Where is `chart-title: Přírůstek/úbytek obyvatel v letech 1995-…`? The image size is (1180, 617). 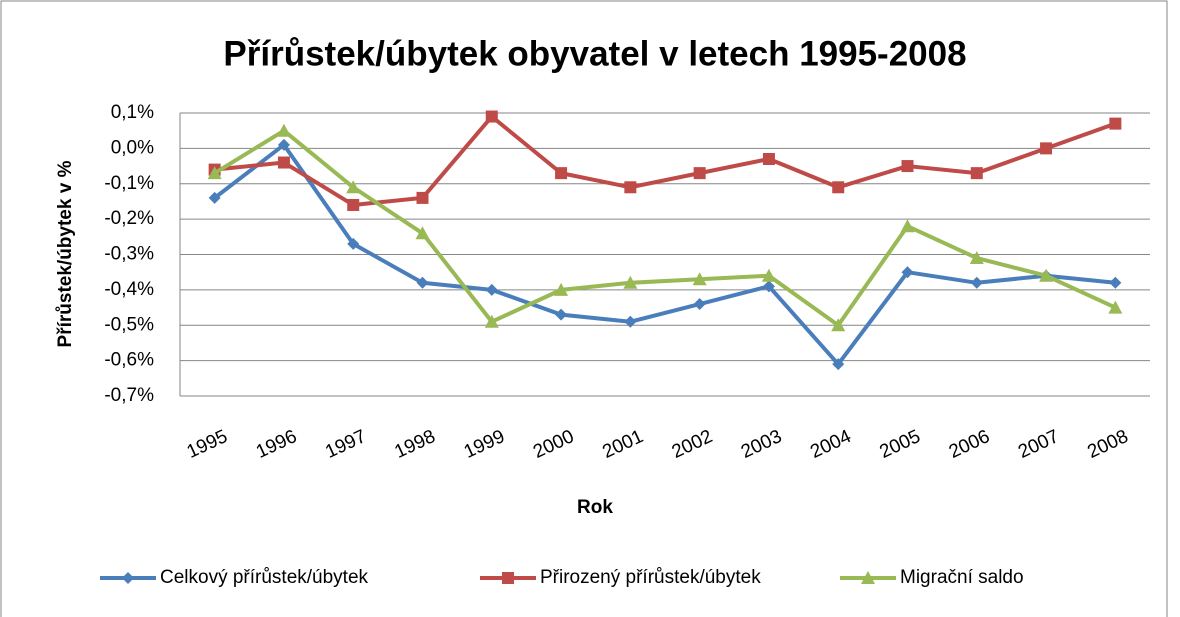 chart-title: Přírůstek/úbytek obyvatel v letech 1995-… is located at coordinates (594, 53).